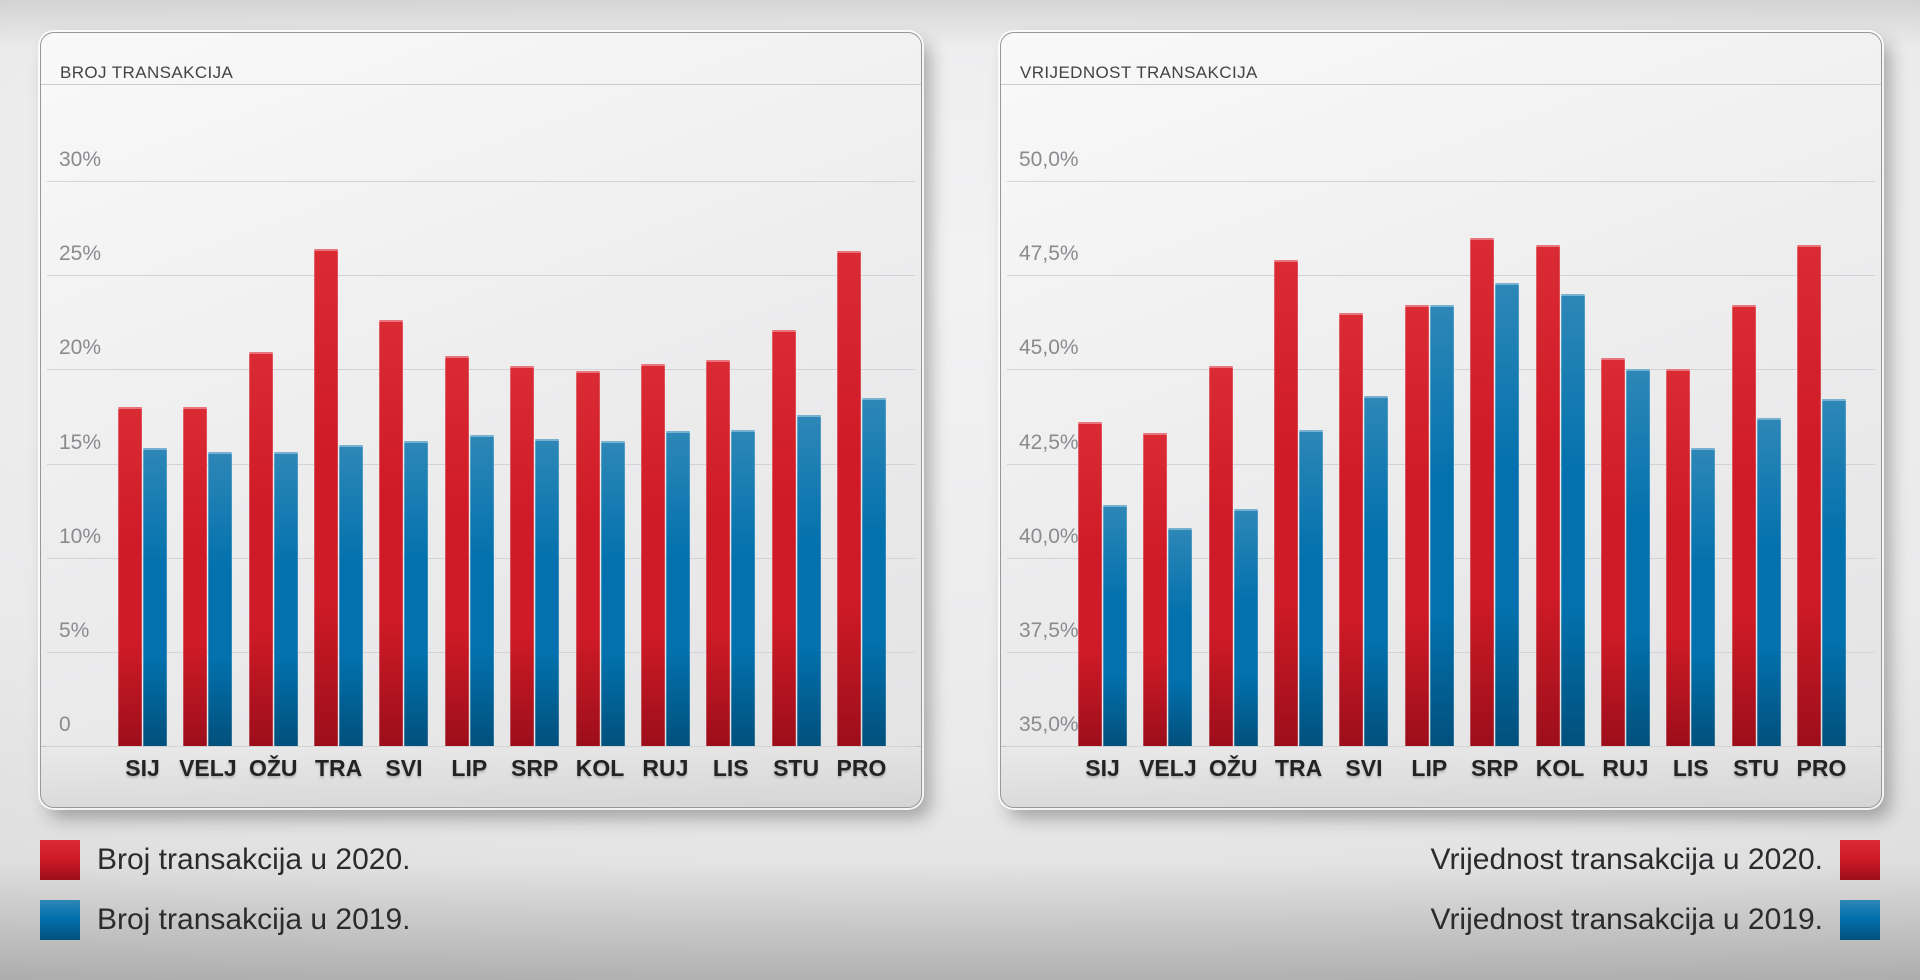 This screenshot has height=980, width=1920. I want to click on legend-label-broj-2020: Broj transakcija u 2020., so click(254, 859).